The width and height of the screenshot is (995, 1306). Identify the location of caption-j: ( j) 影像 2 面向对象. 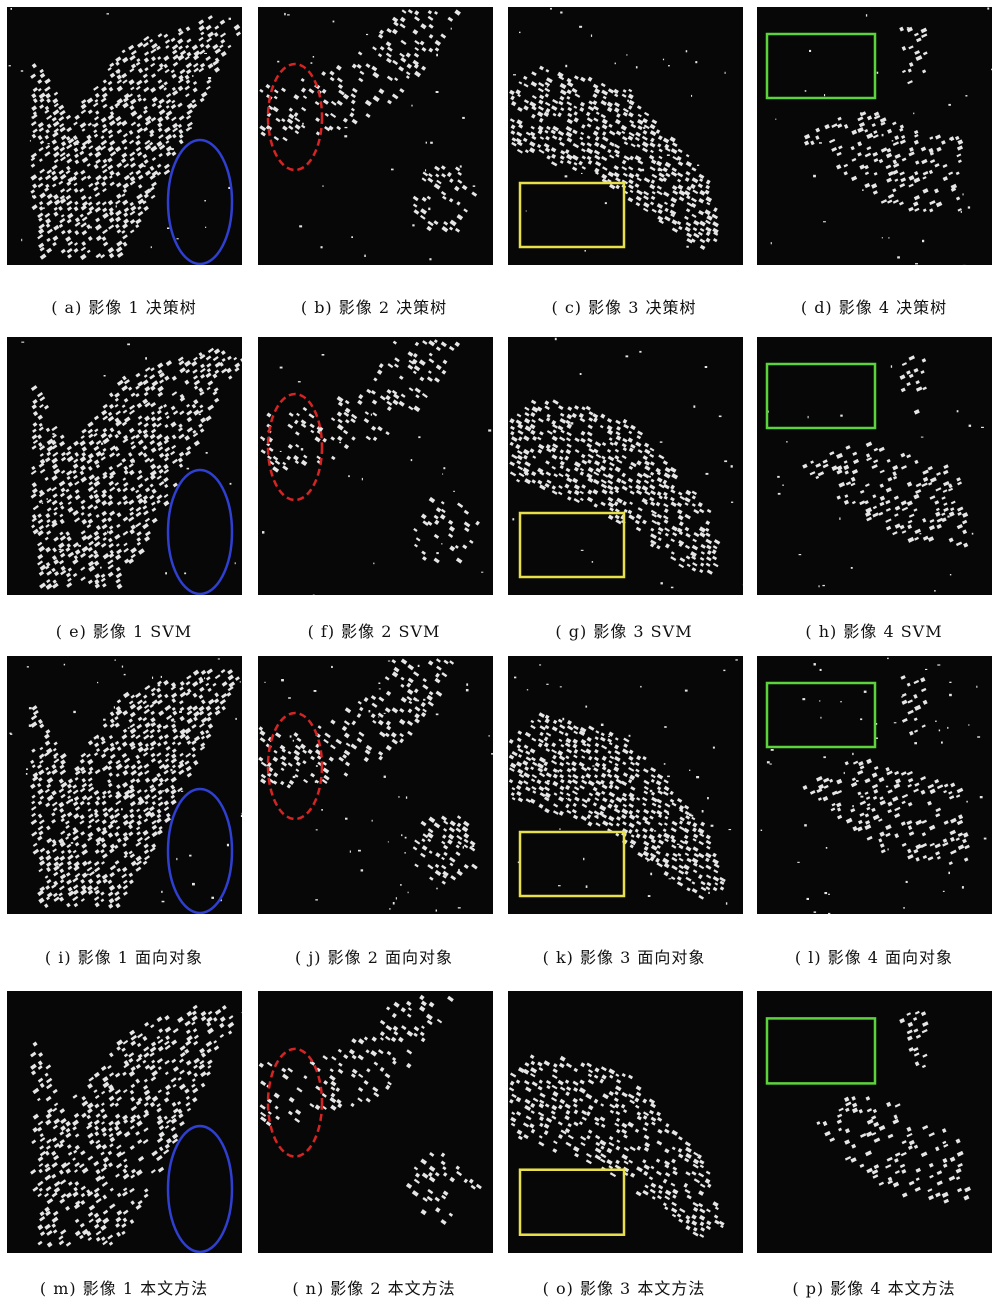
(374, 957).